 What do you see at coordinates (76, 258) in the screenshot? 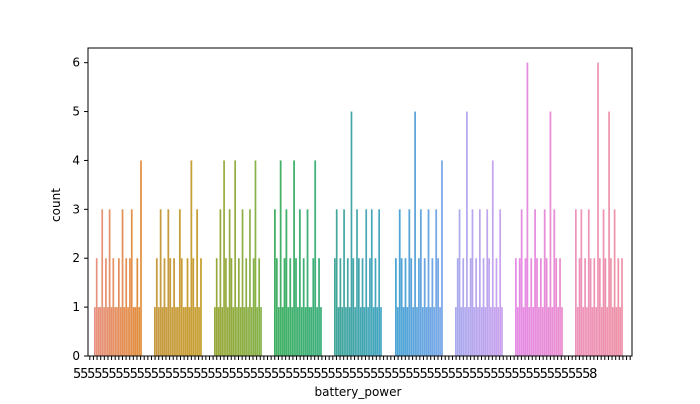
I see `y-tick-label: 2` at bounding box center [76, 258].